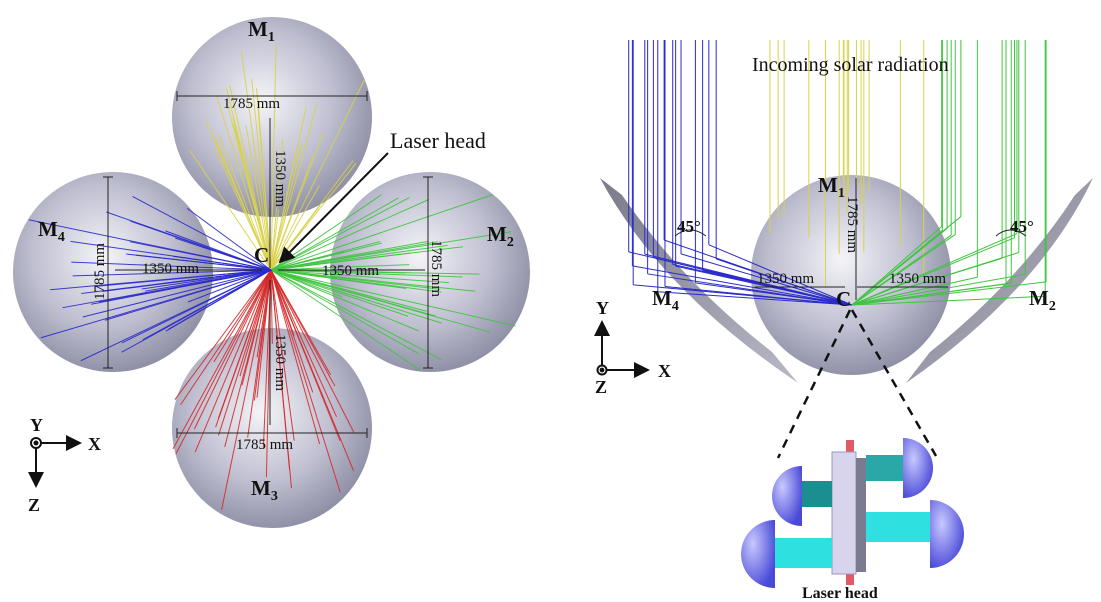  I want to click on dim-m2-diameter: 1785 mm, so click(436, 268).